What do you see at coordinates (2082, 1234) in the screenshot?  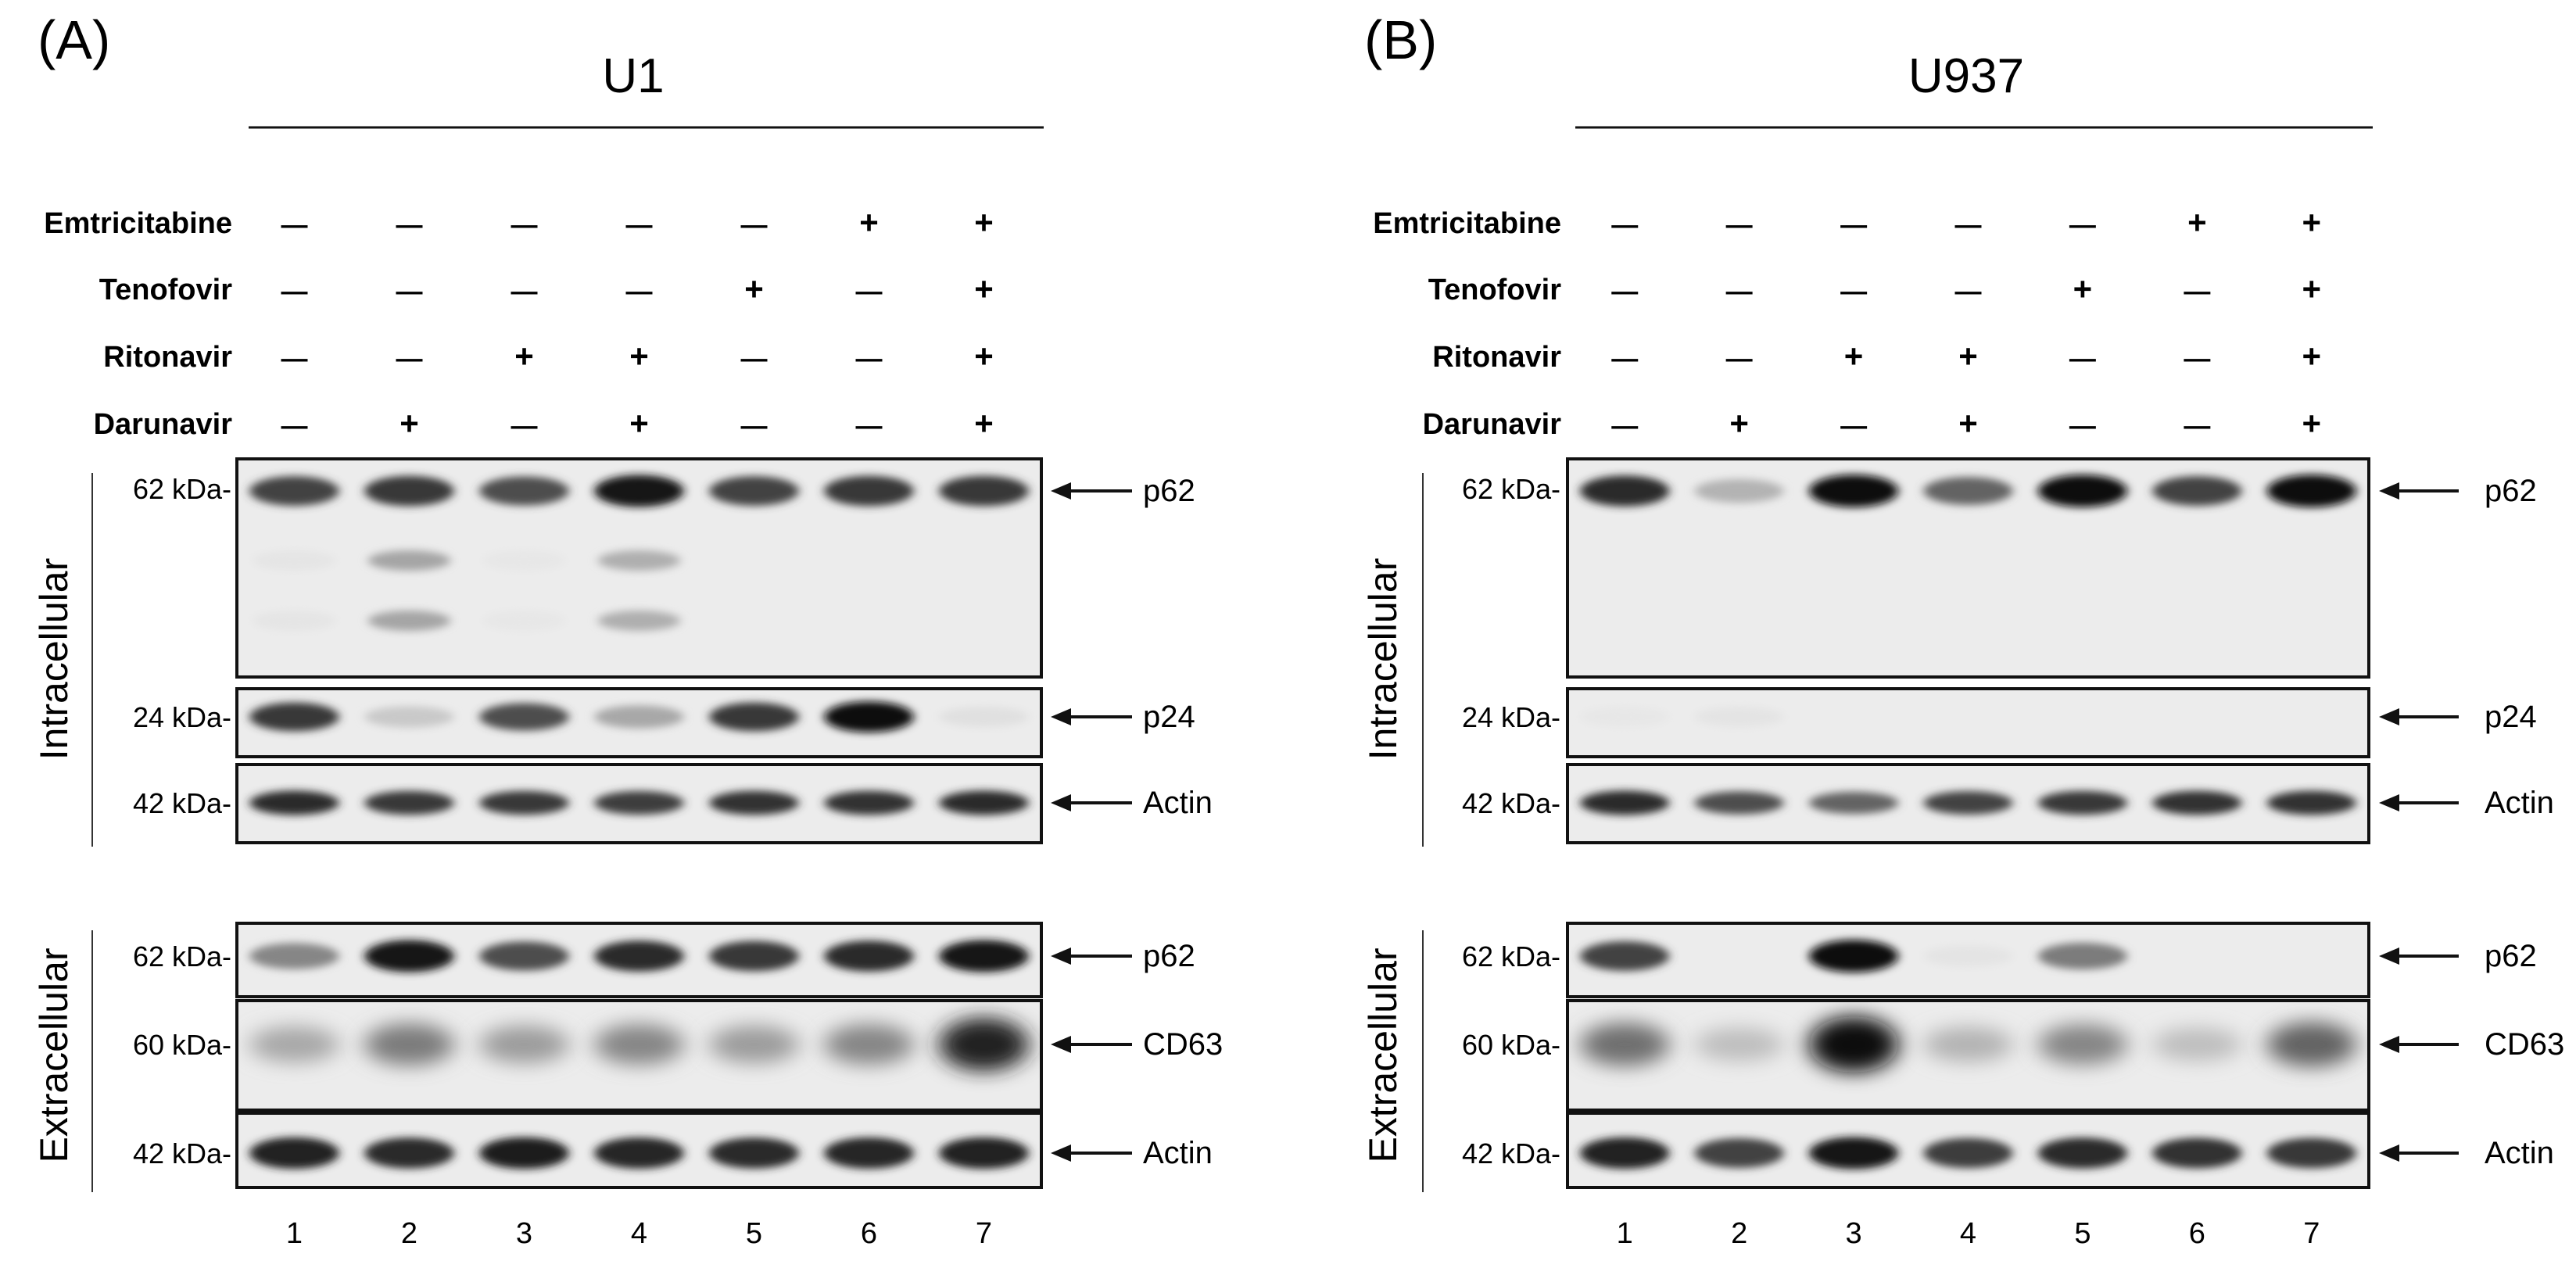 I see `lane-number: 5` at bounding box center [2082, 1234].